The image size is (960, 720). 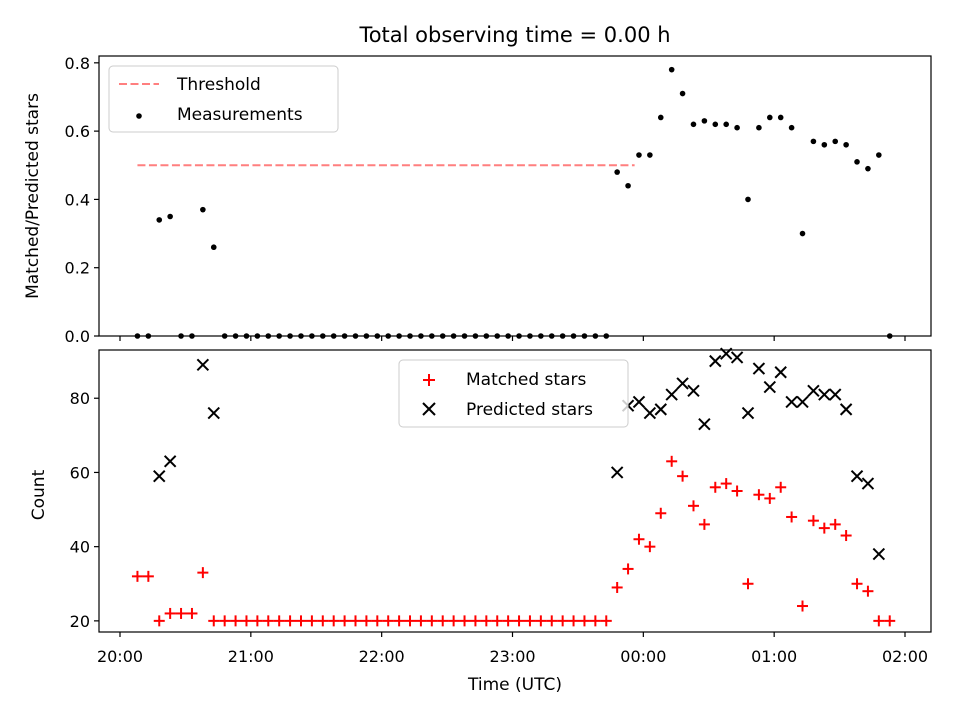 What do you see at coordinates (512, 649) in the screenshot?
I see `bottom-x-ticks: 20:00 21:00 22:00 23:00 00:00 01:00 02:00` at bounding box center [512, 649].